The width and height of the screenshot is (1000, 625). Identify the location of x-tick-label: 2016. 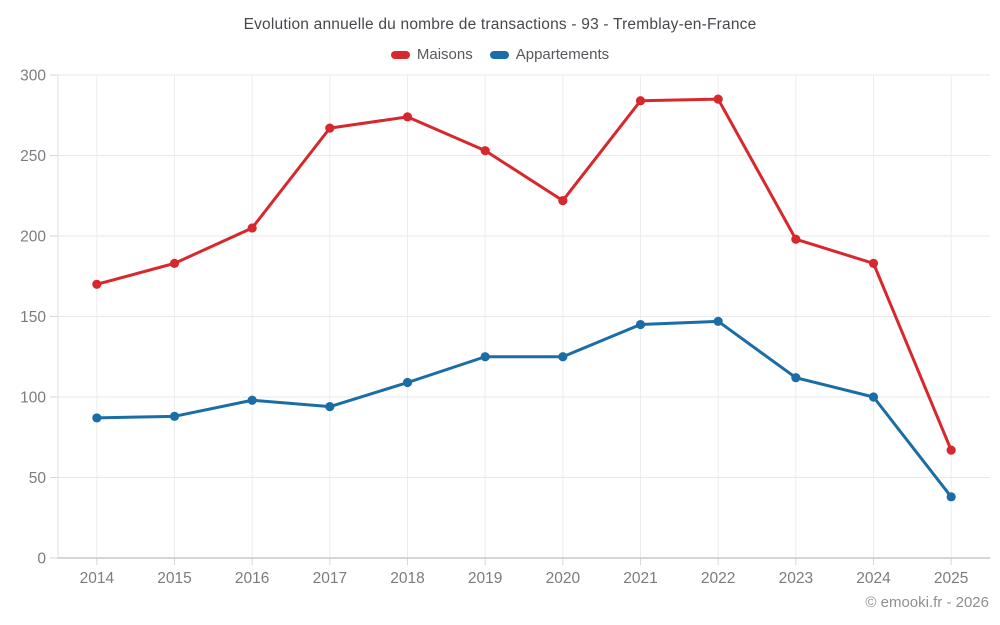
(252, 578).